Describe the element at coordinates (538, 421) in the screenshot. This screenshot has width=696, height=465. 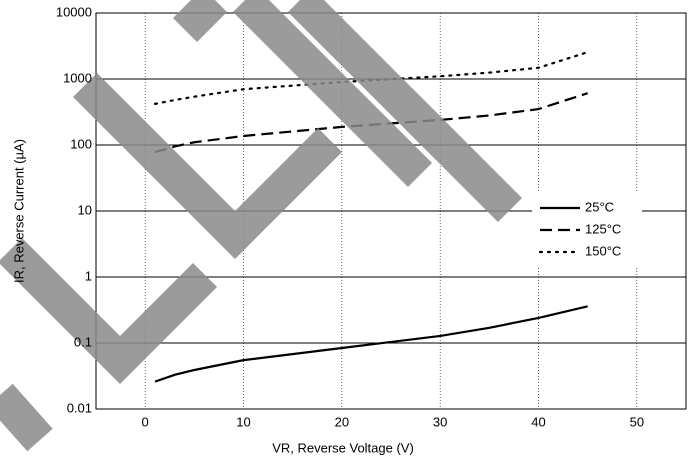
I see `x-tick-label: 40` at that location.